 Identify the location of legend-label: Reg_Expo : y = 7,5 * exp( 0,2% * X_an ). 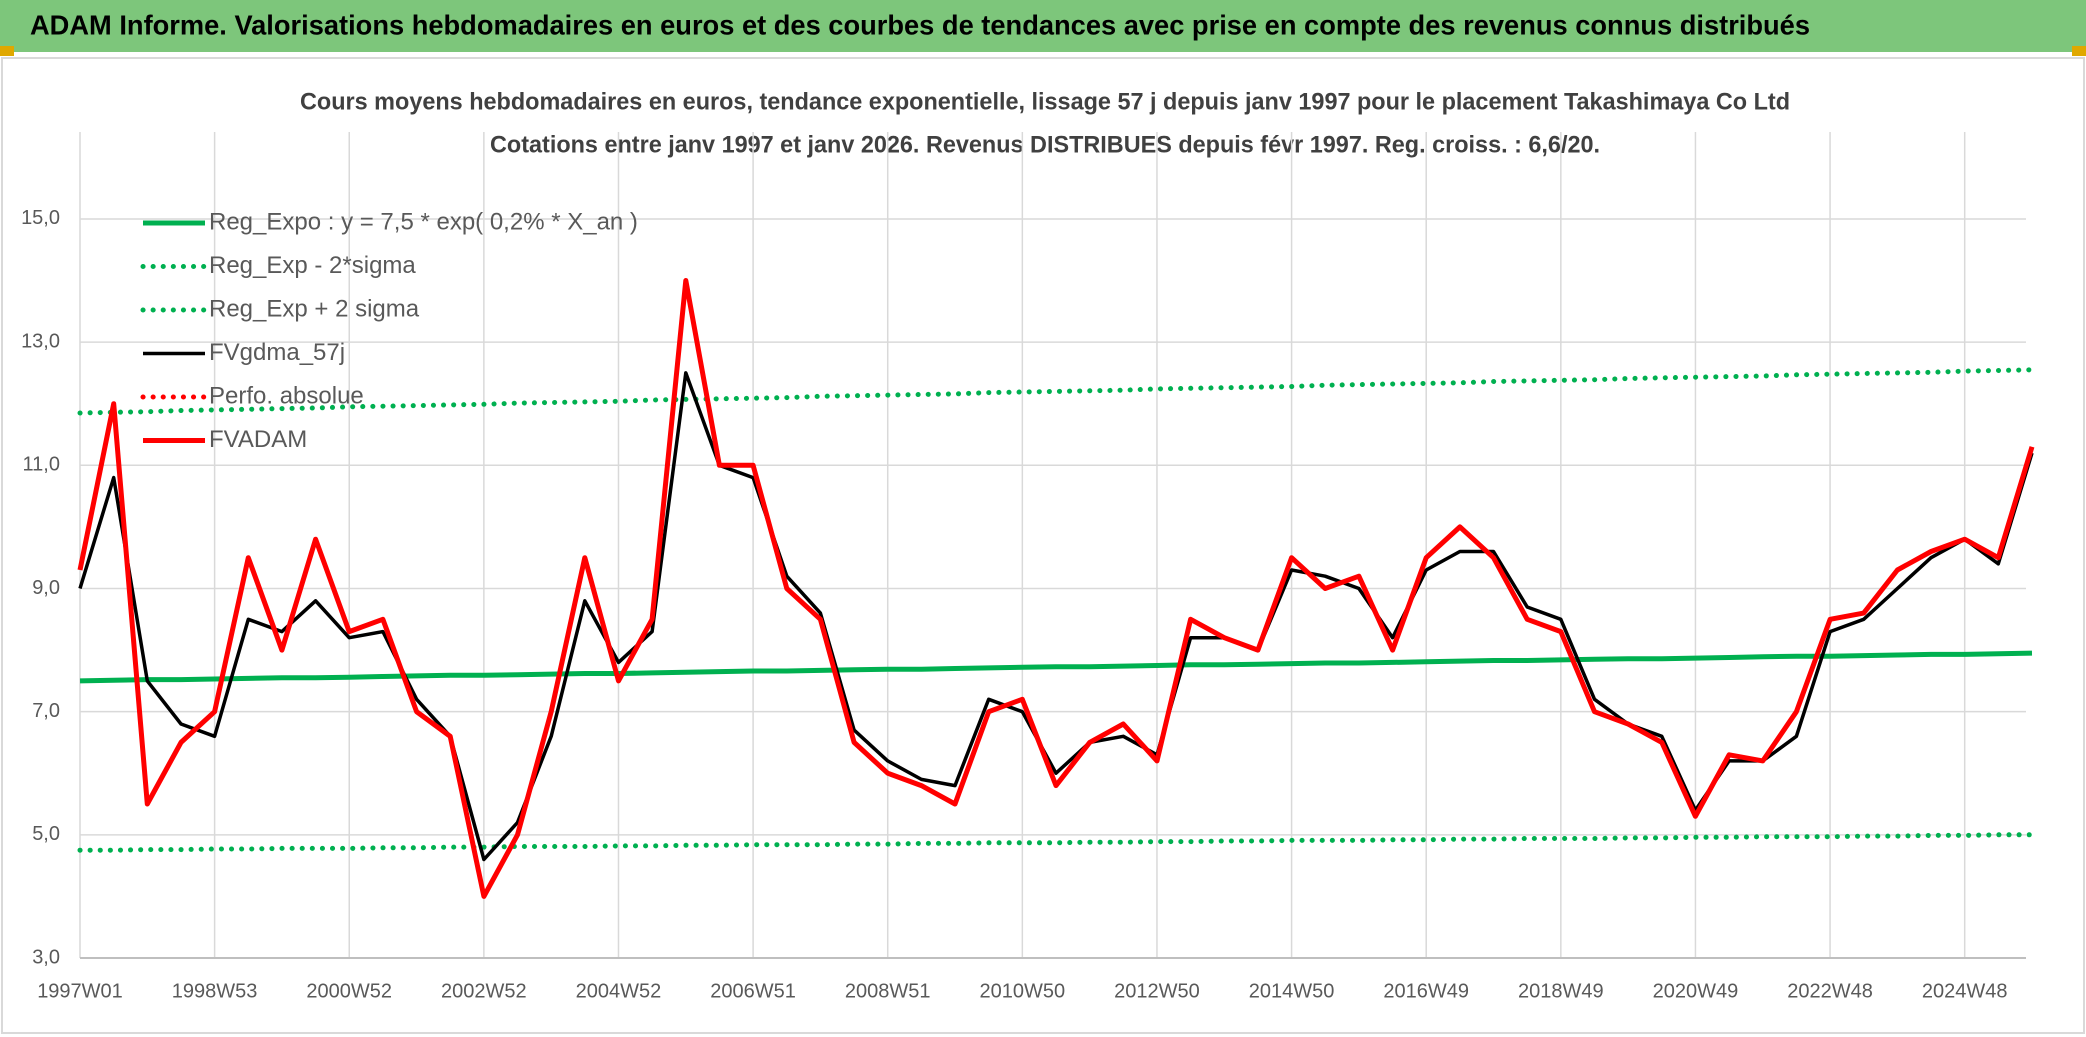
(423, 221).